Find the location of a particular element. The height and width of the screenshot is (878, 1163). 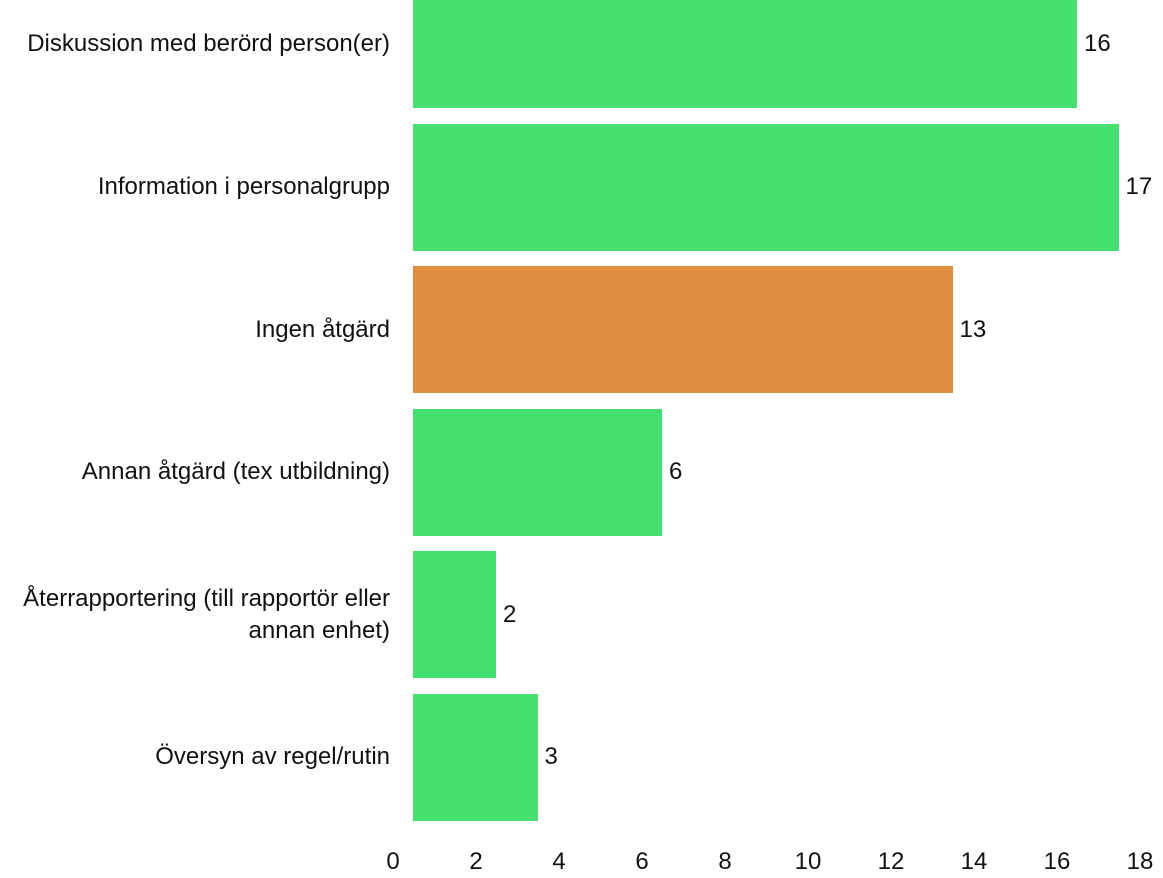

category-label: Ingen åtgärd is located at coordinates (322, 329).